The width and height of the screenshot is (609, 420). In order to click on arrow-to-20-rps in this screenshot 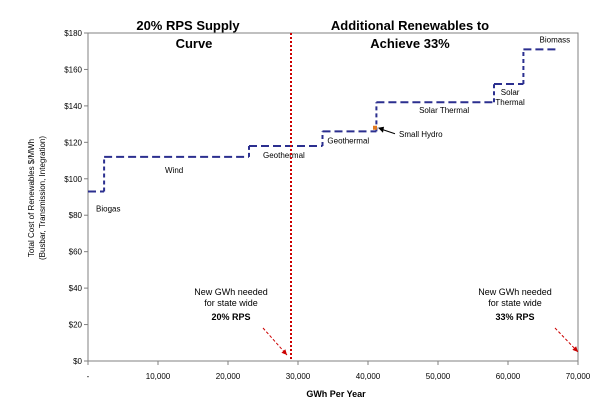, I will do `click(275, 341)`.